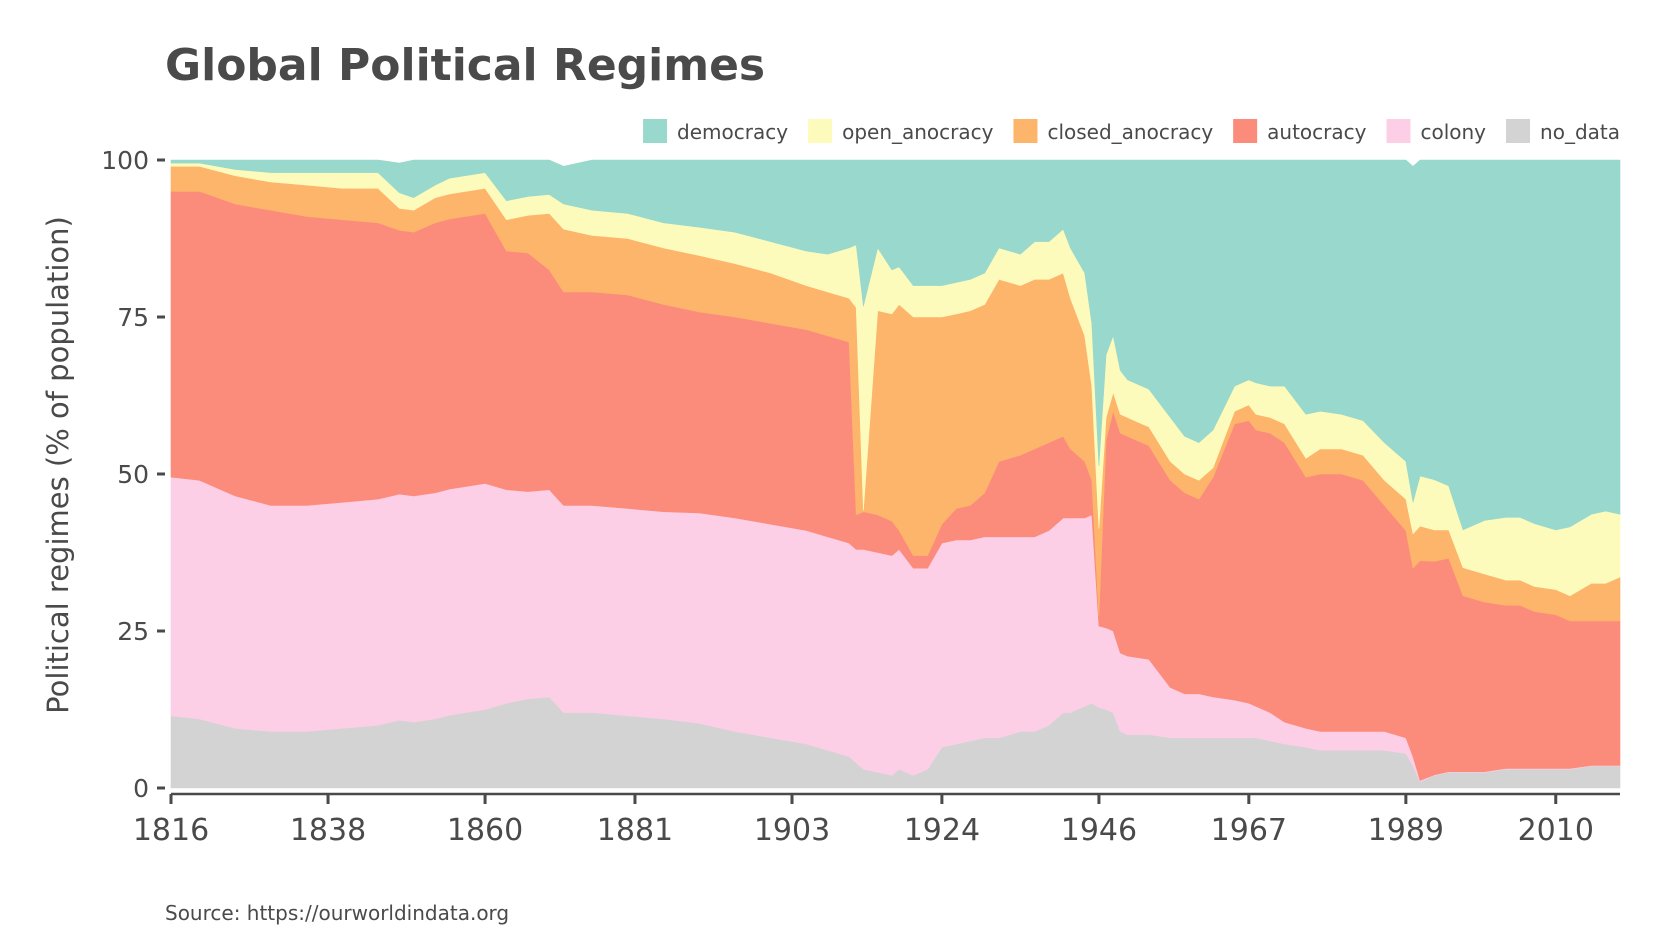 This screenshot has width=1653, height=944. Describe the element at coordinates (1406, 830) in the screenshot. I see `x-tick-label: 1989` at that location.